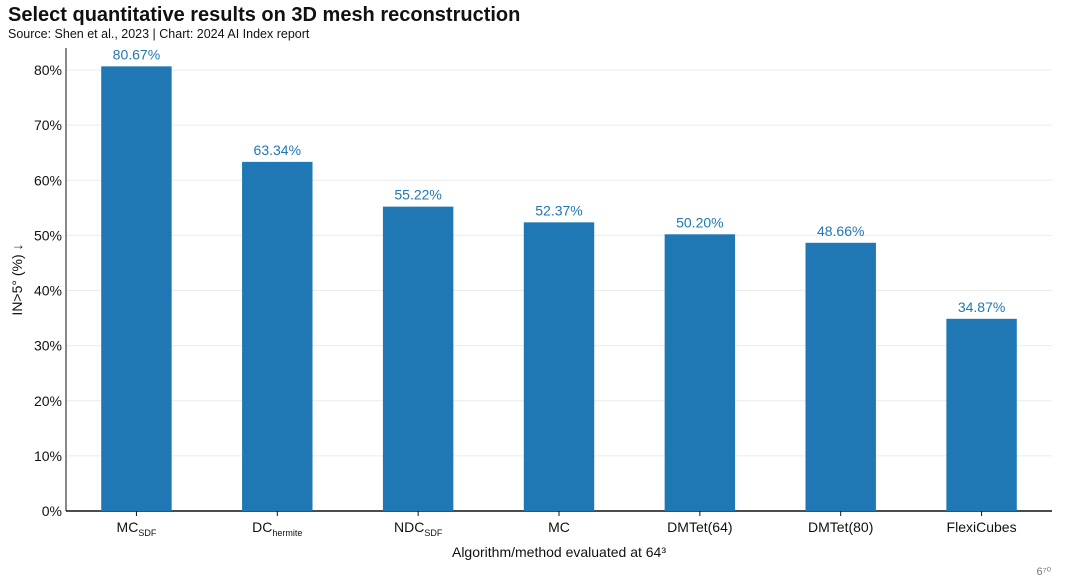 This screenshot has height=582, width=1065. Describe the element at coordinates (699, 222) in the screenshot. I see `bar-value-label: 50.20%` at that location.